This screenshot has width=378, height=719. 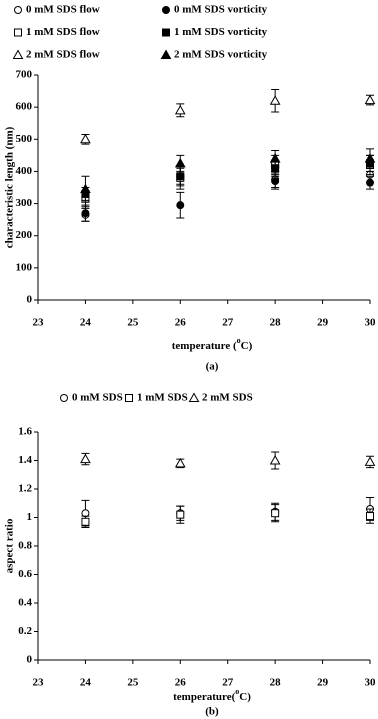 I want to click on x-axis-title-part: temperature (, so click(x=204, y=346).